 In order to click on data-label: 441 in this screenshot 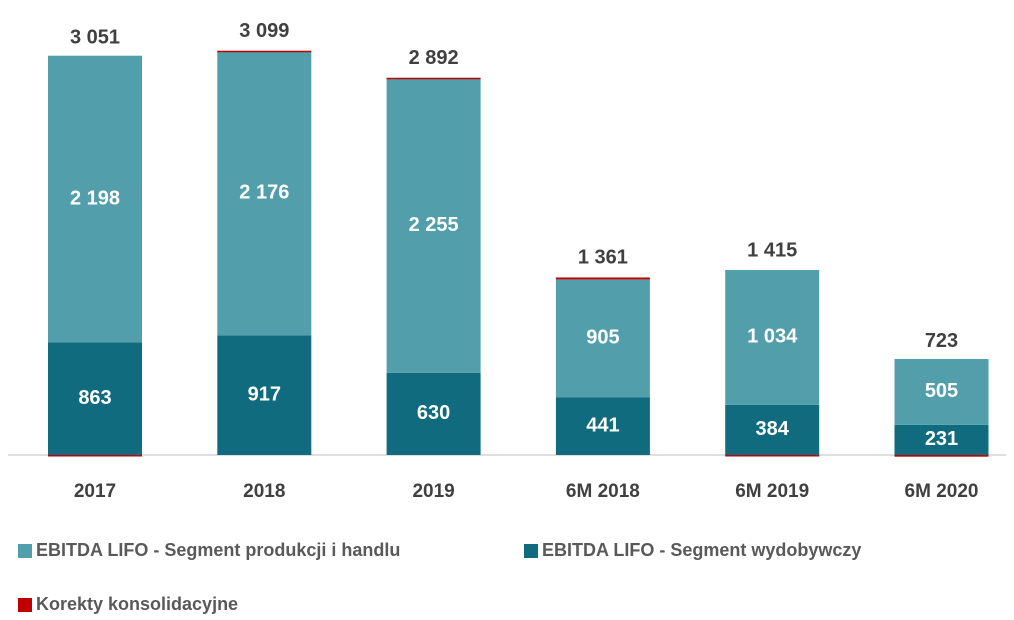, I will do `click(602, 426)`.